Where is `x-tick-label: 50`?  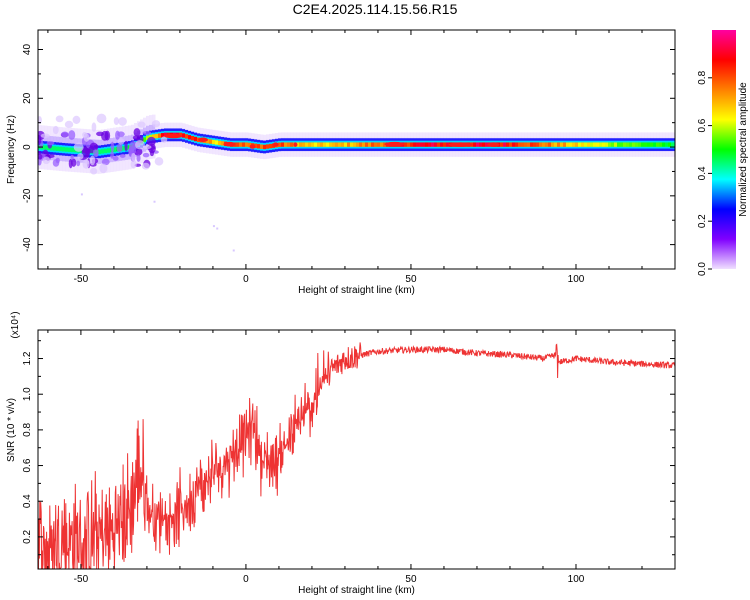 x-tick-label: 50 is located at coordinates (411, 279).